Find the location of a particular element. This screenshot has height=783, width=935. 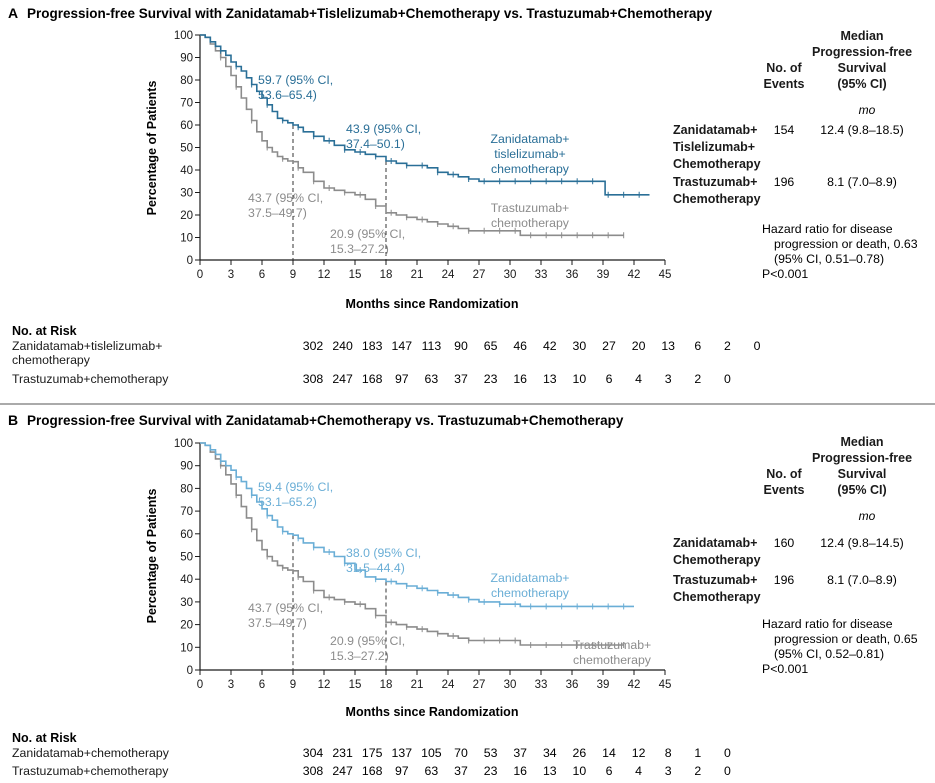

p0-risk-value: 42 is located at coordinates (550, 346).